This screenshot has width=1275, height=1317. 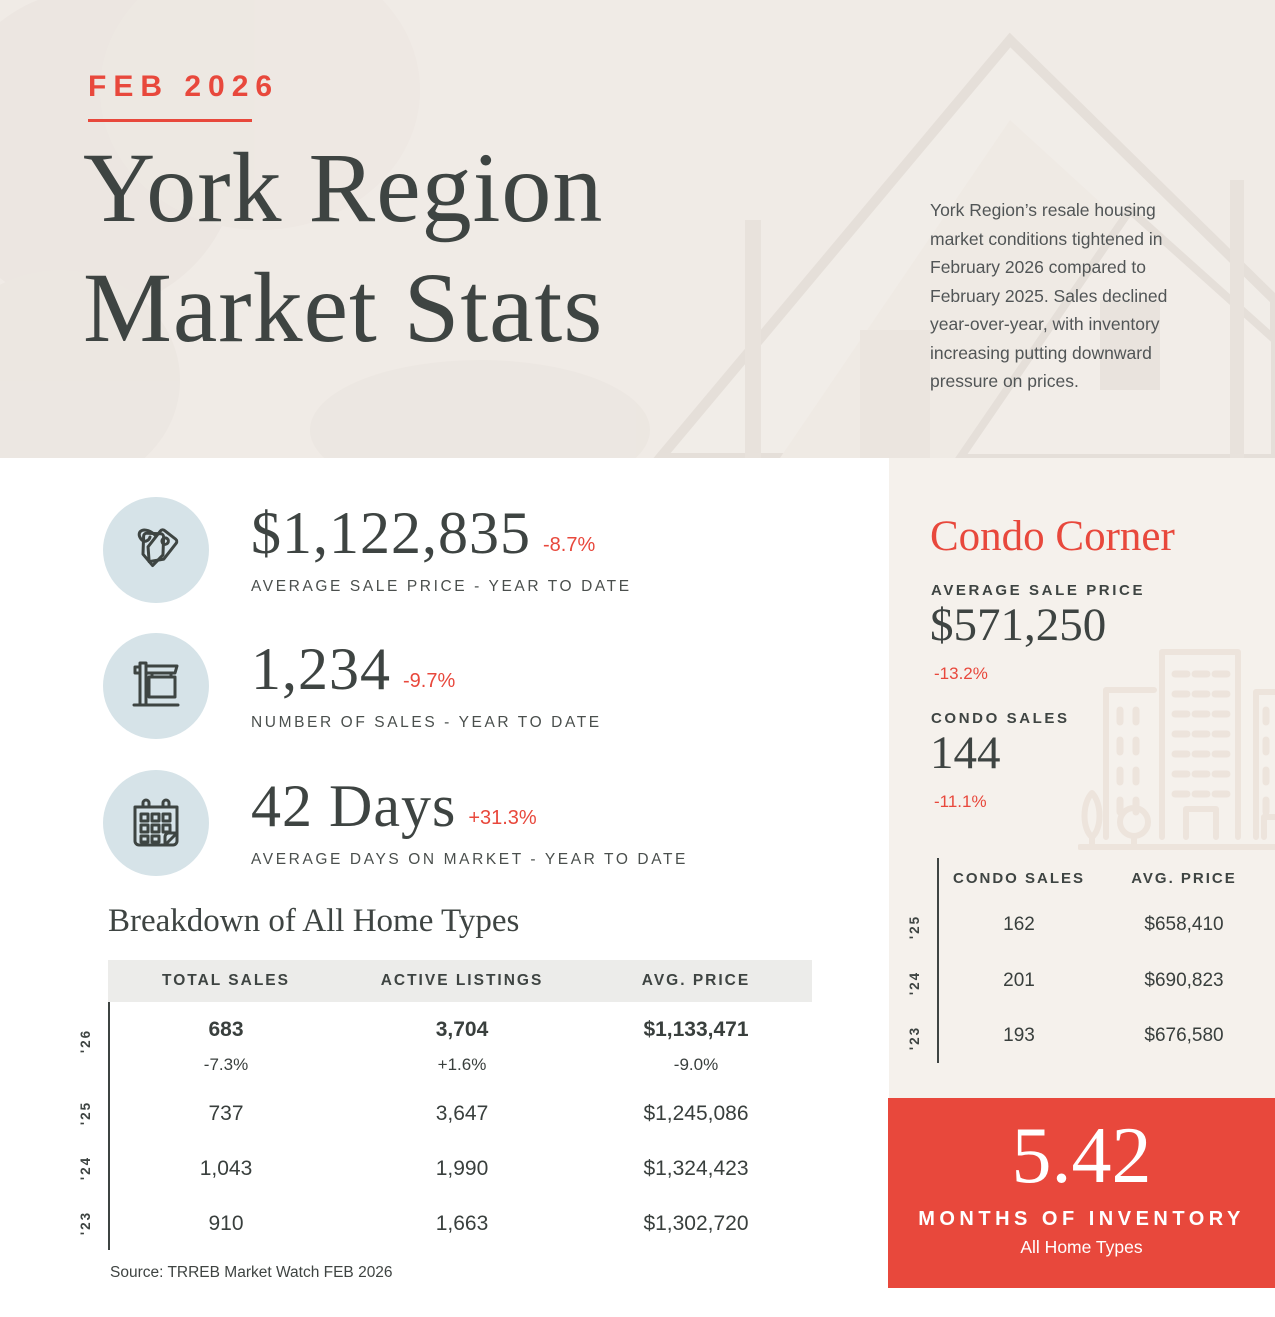 I want to click on year-label: '26, so click(x=85, y=1041).